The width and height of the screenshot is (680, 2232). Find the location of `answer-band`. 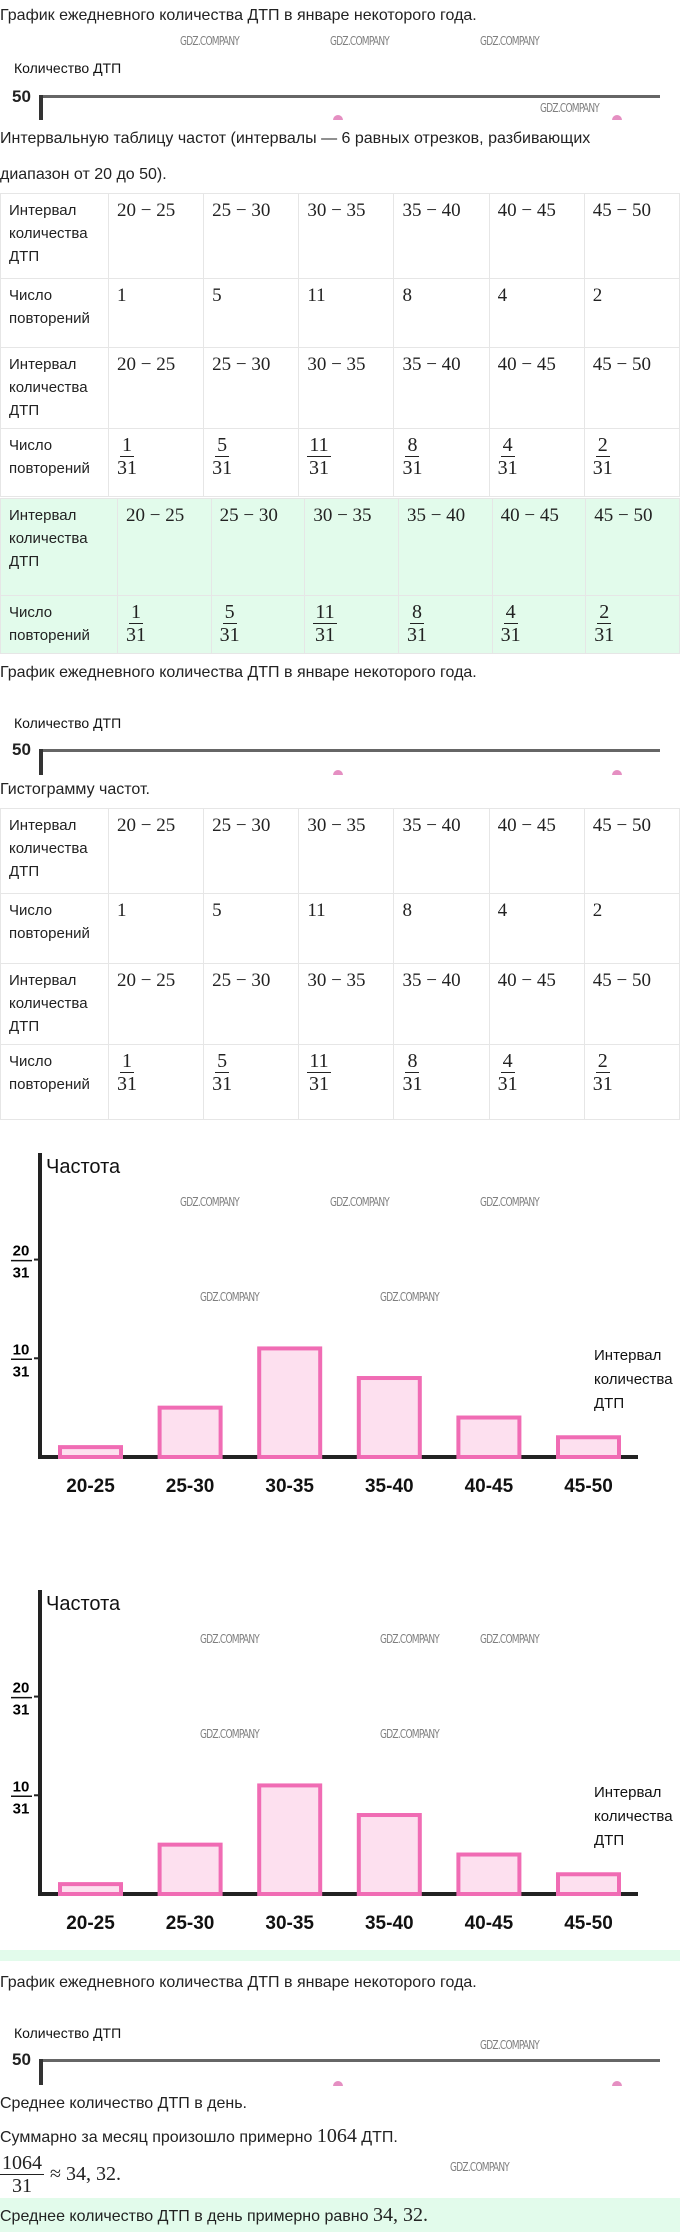

answer-band is located at coordinates (340, 1955).